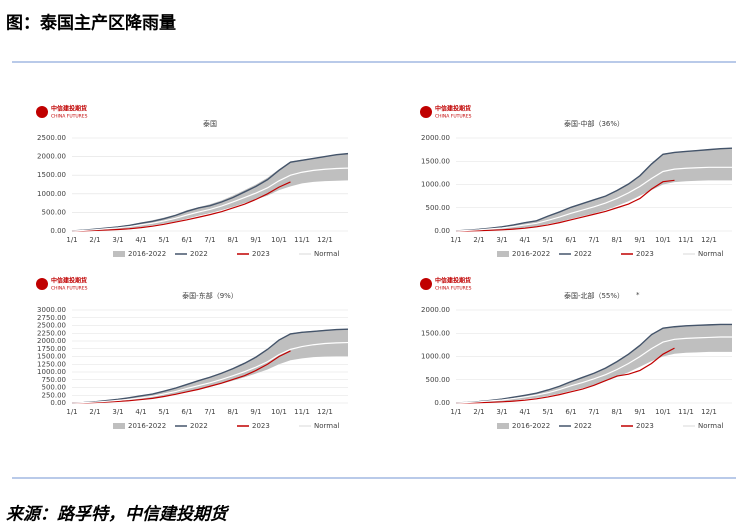 The image size is (736, 530). What do you see at coordinates (51, 364) in the screenshot?
I see `y-tick-label: 1250.00` at bounding box center [51, 364].